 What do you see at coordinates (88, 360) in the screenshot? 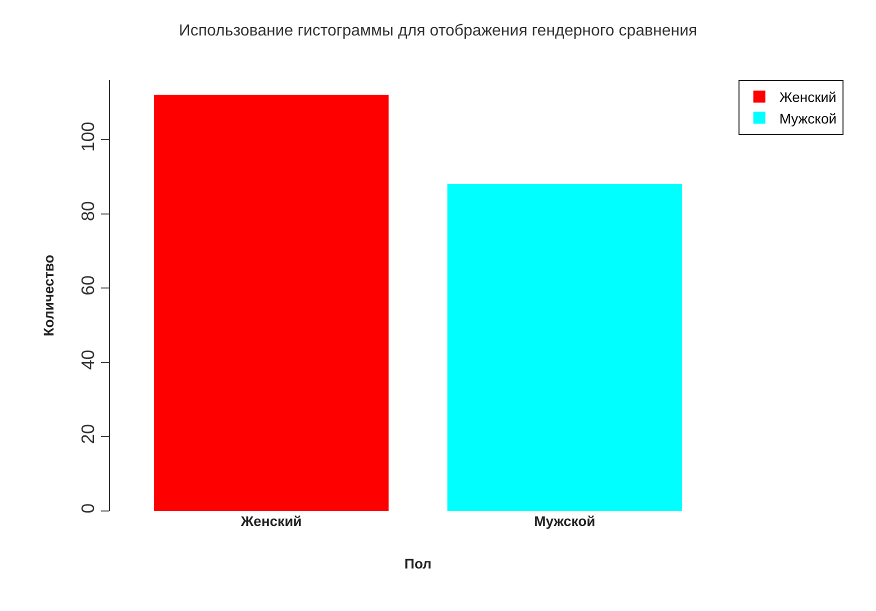
I see `y-tick-label: 40` at bounding box center [88, 360].